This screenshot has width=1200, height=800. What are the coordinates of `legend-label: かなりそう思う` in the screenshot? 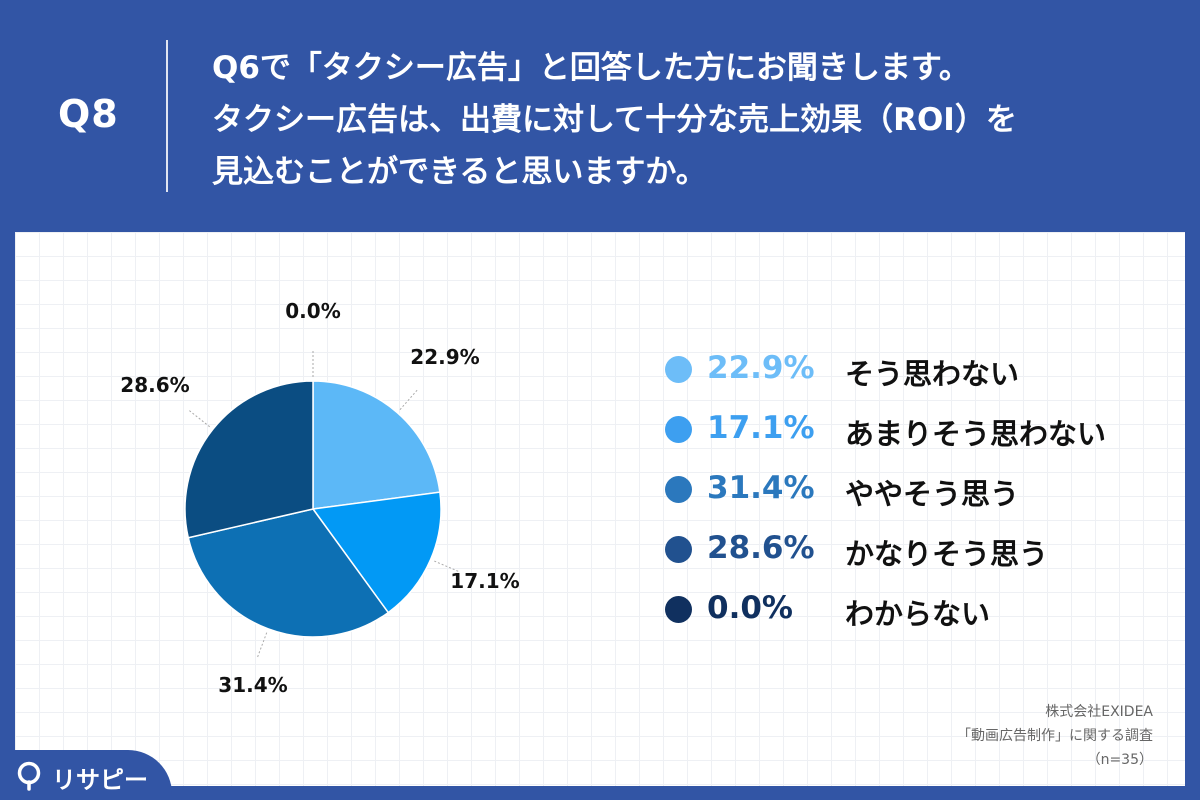 It's located at (947, 554).